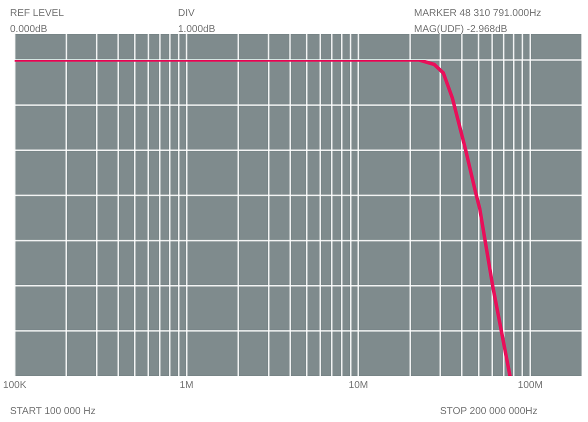  I want to click on x-tick-label: 100M, so click(530, 385).